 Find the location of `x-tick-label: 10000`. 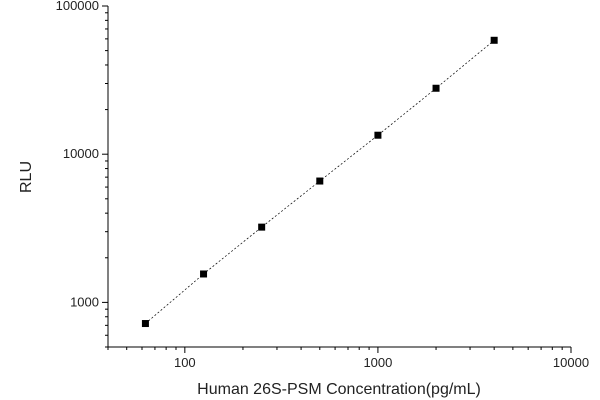

x-tick-label: 10000 is located at coordinates (571, 362).